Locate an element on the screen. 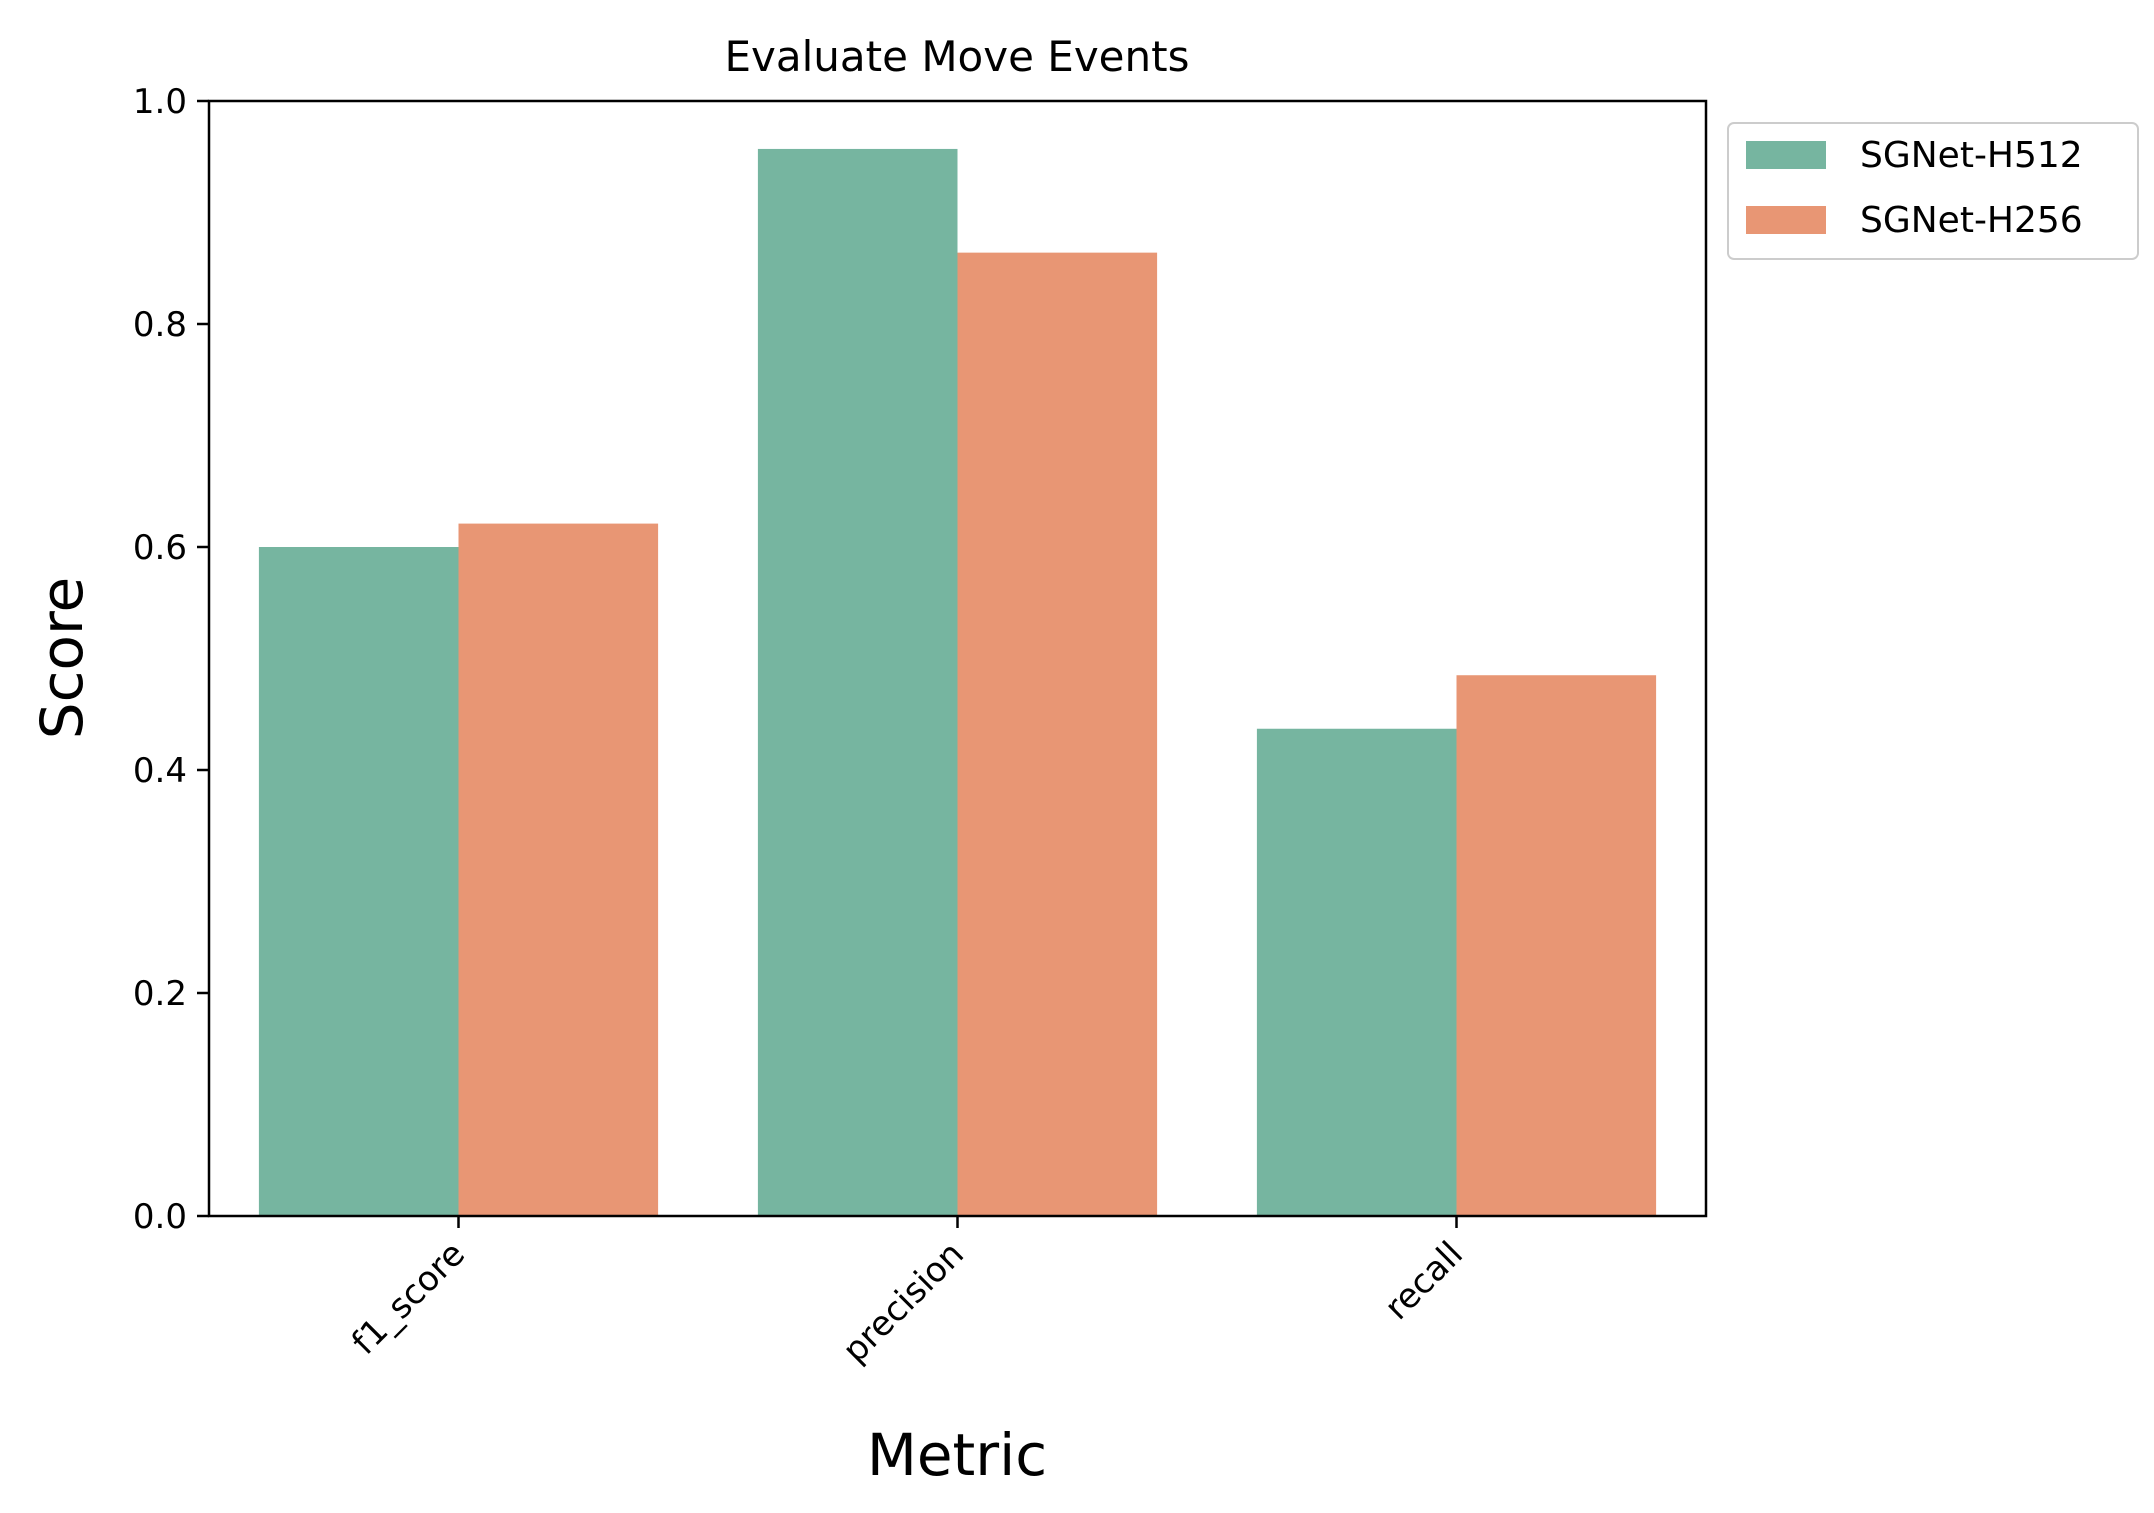 The image size is (2154, 1513). chart-title: Evaluate Move Events is located at coordinates (957, 56).